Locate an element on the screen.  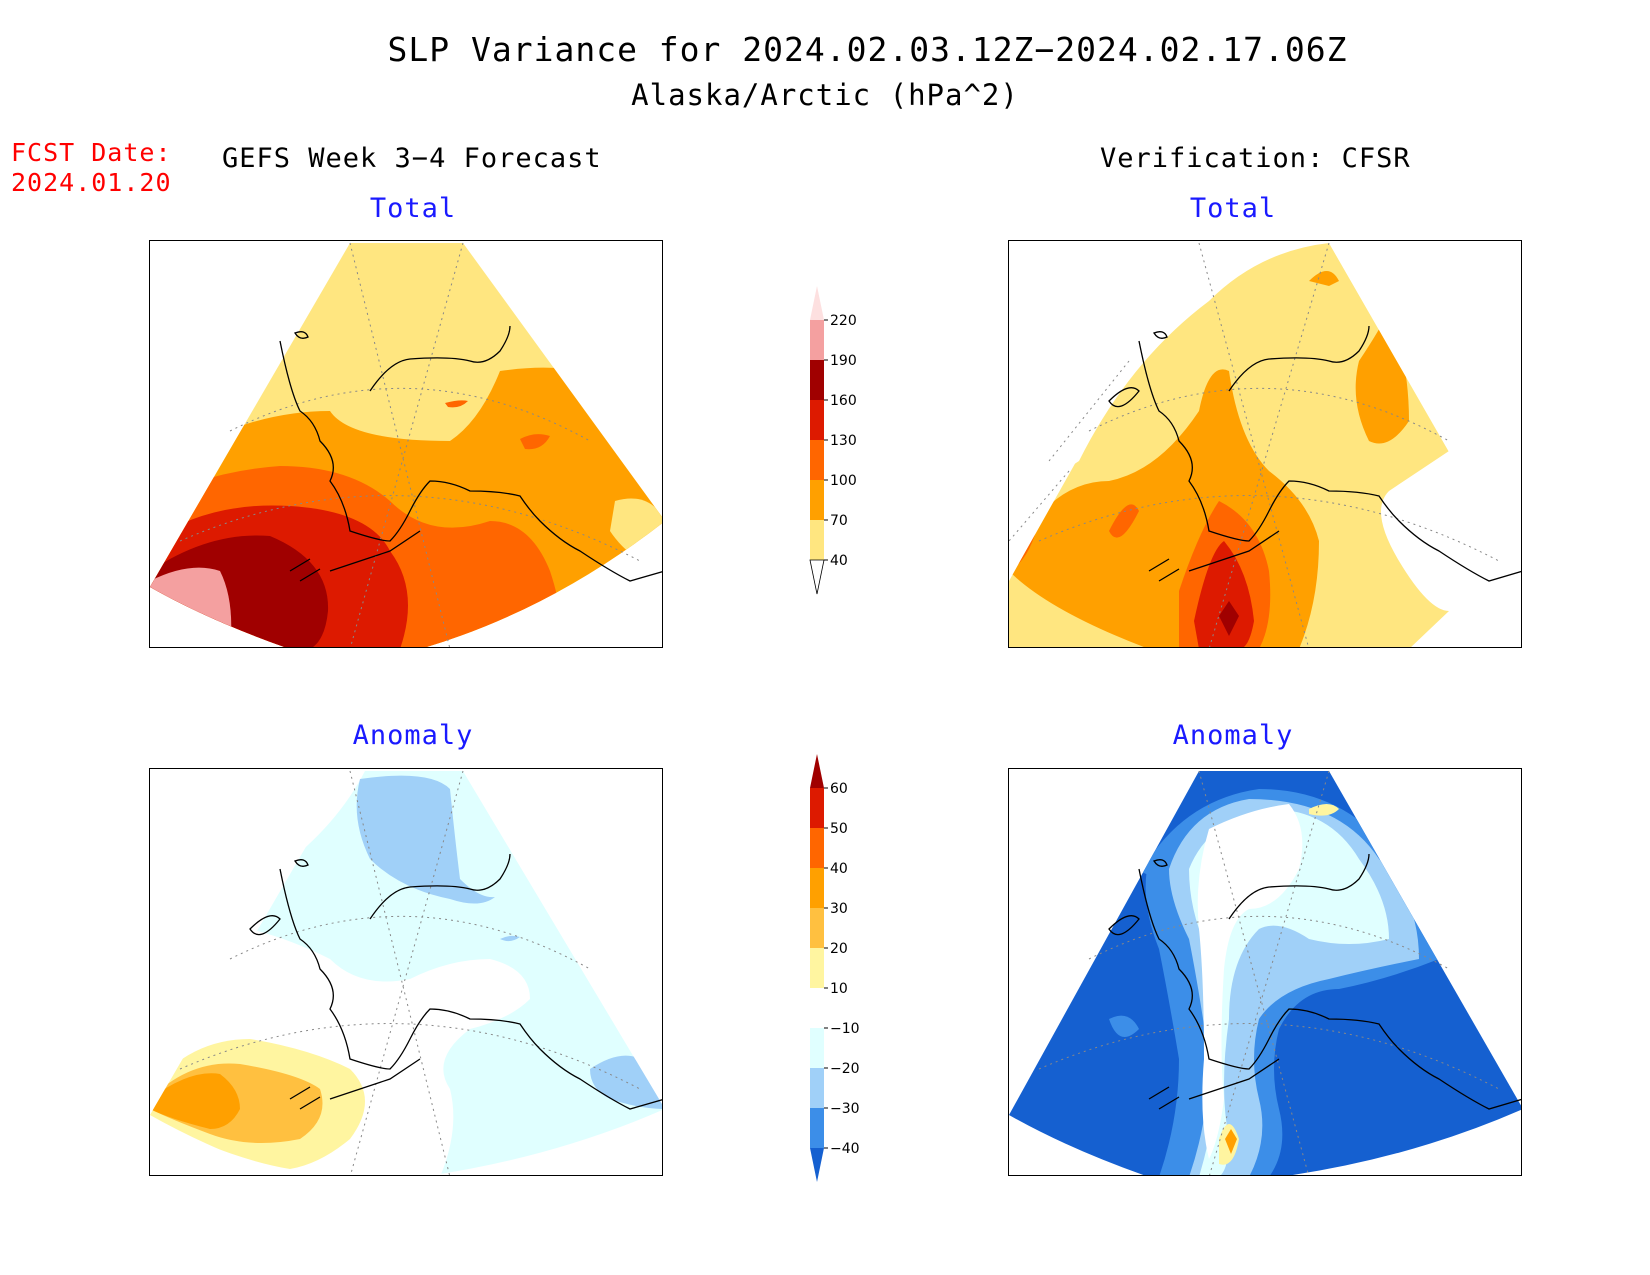
colorbar-tick-label: −30 is located at coordinates (845, 1109).